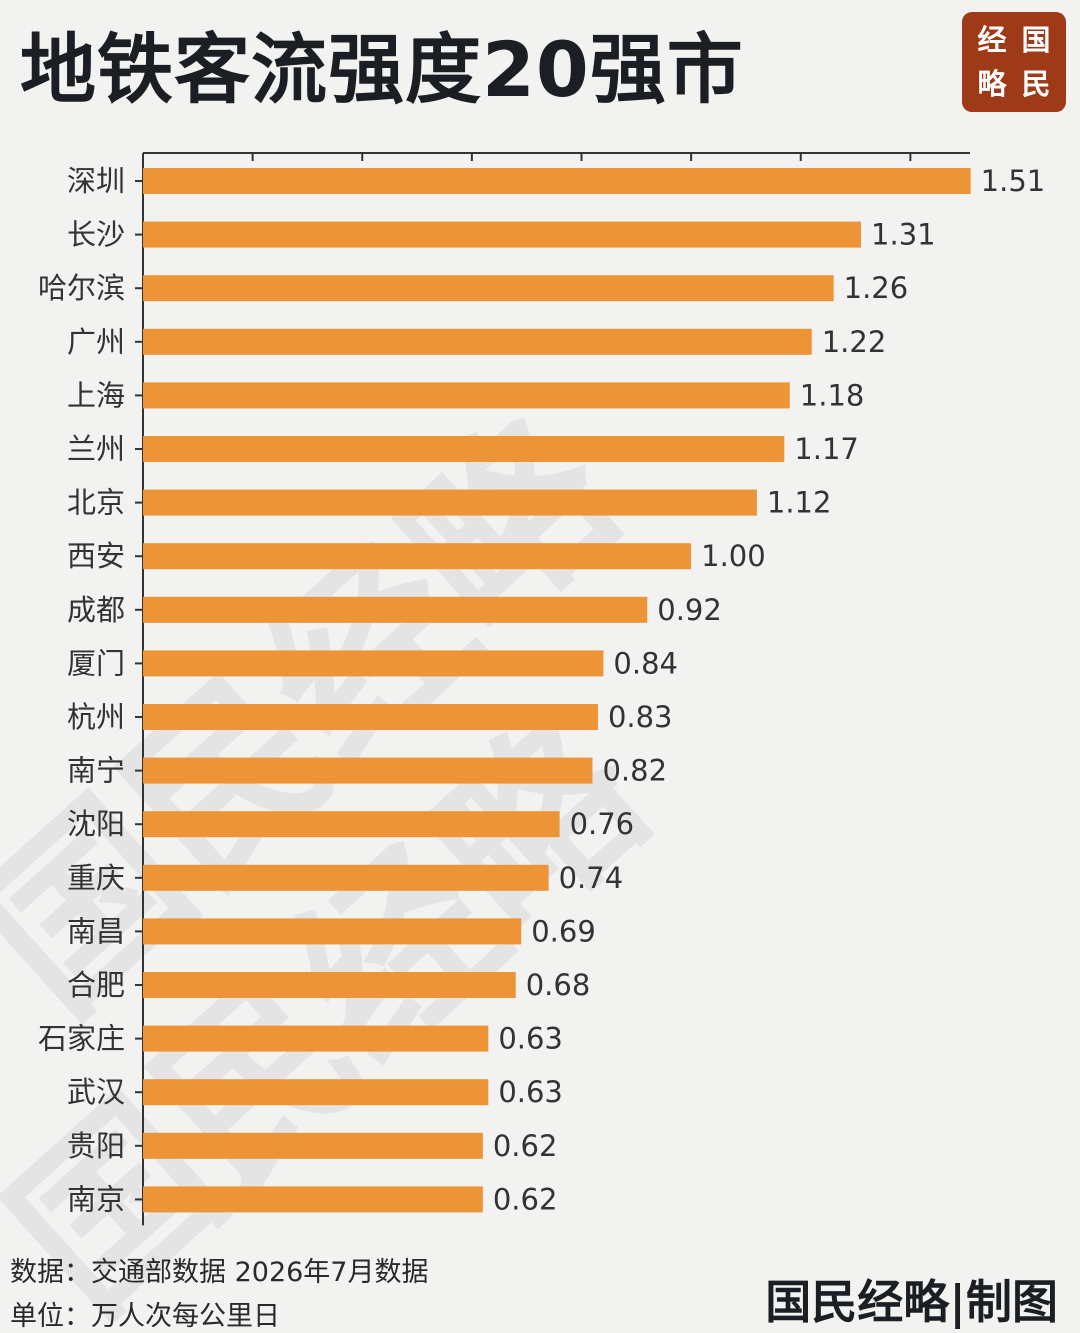 The width and height of the screenshot is (1080, 1333). Describe the element at coordinates (1014, 62) in the screenshot. I see `brand-logo: 经 国 略 民` at that location.